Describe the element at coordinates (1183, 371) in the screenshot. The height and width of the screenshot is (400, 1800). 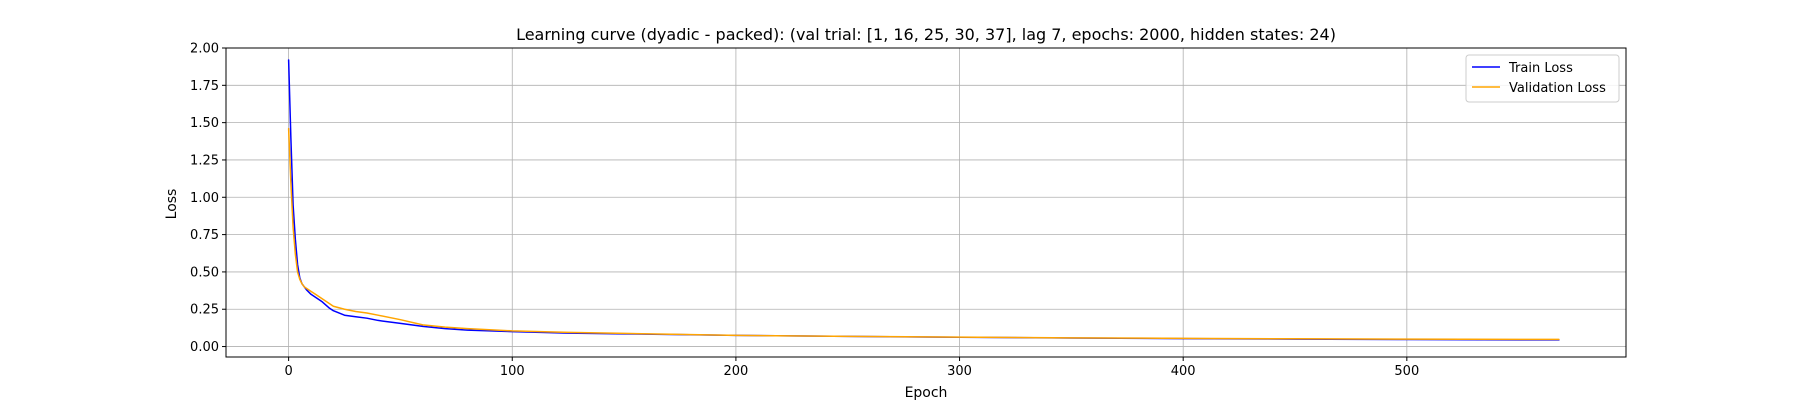
I see `x-tick-label: 400` at that location.